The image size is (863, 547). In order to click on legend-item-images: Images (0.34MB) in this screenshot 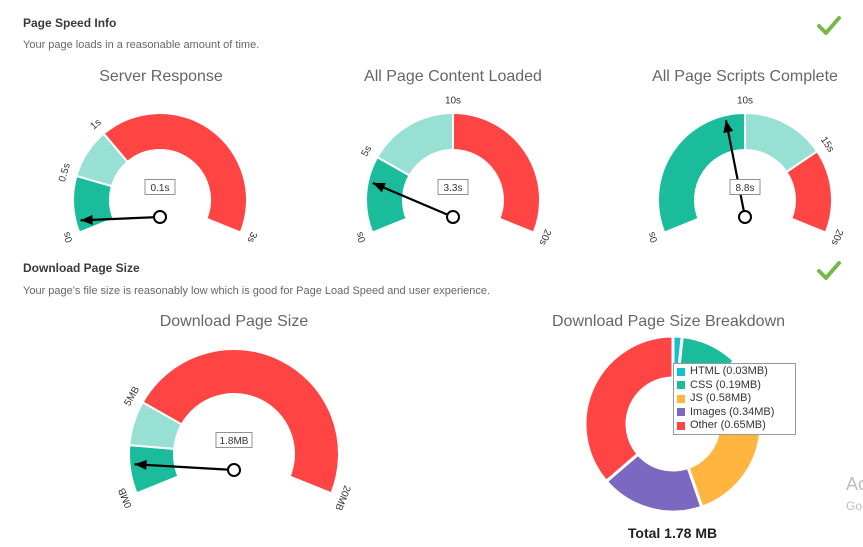, I will do `click(734, 413)`.